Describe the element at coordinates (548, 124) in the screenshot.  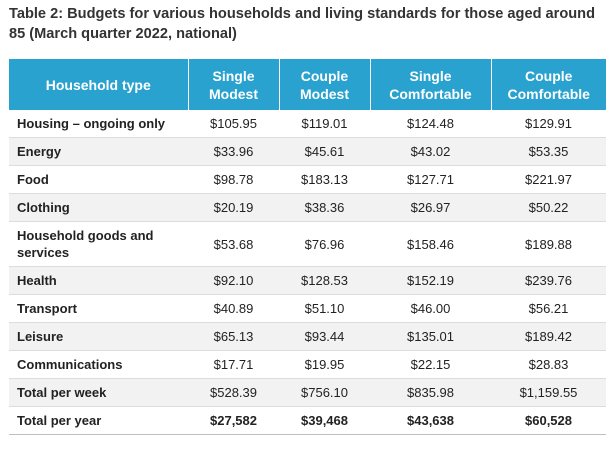
I see `table-cell: $129.91` at that location.